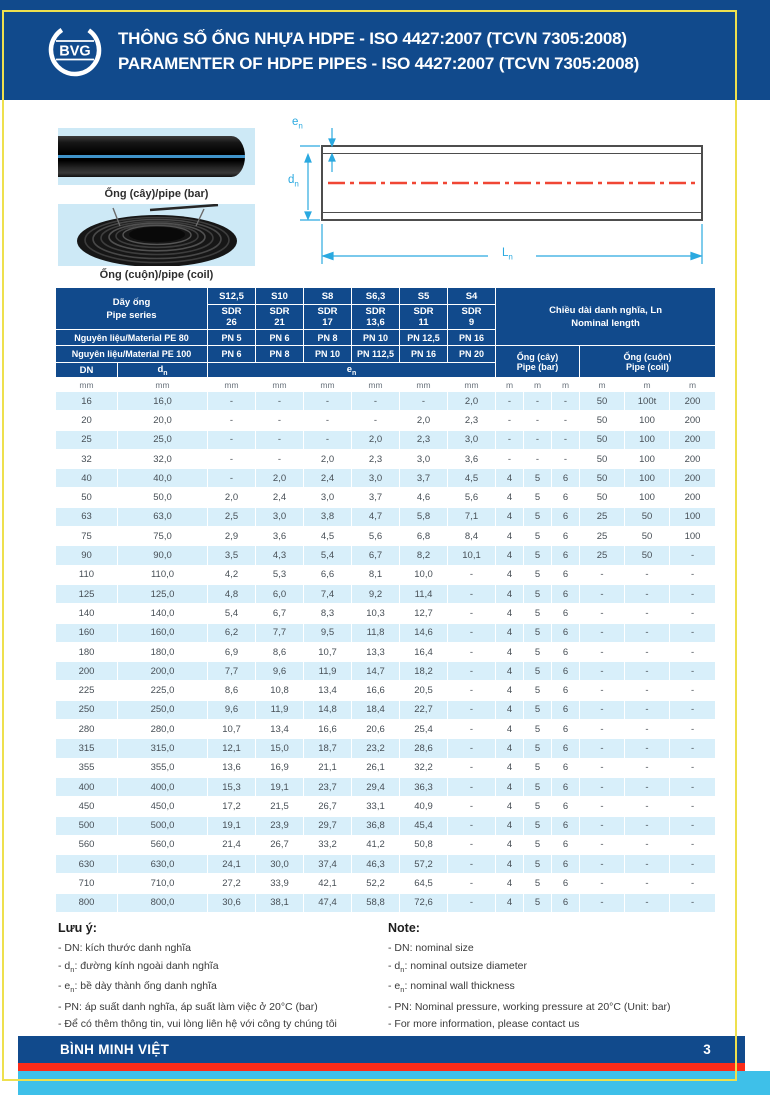  Describe the element at coordinates (280, 748) in the screenshot. I see `table-cell: 15,0` at that location.